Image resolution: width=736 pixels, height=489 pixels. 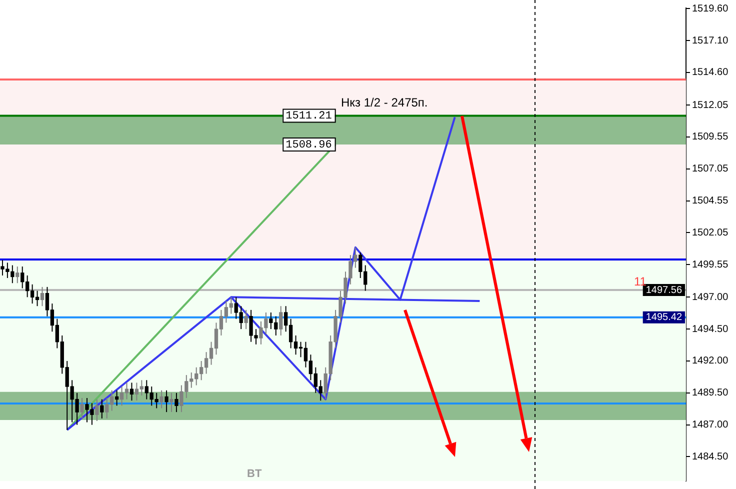 What do you see at coordinates (710, 72) in the screenshot?
I see `y-tick-label: 1514.60` at bounding box center [710, 72].